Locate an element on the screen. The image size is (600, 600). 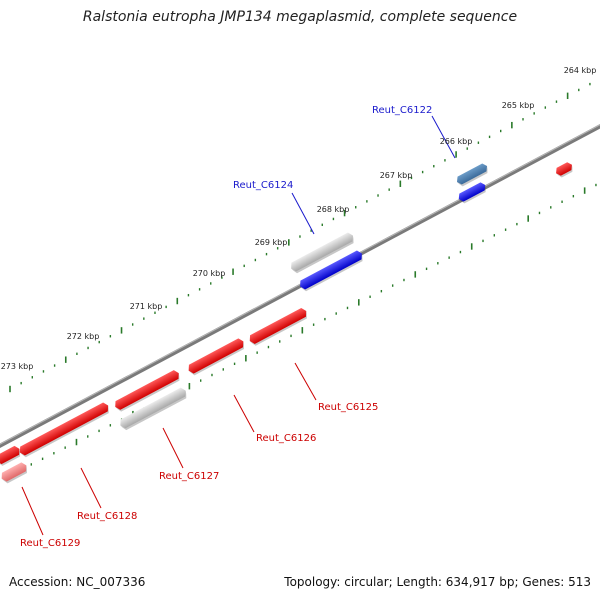
gene-label: Reut_C6122 is located at coordinates (402, 110).